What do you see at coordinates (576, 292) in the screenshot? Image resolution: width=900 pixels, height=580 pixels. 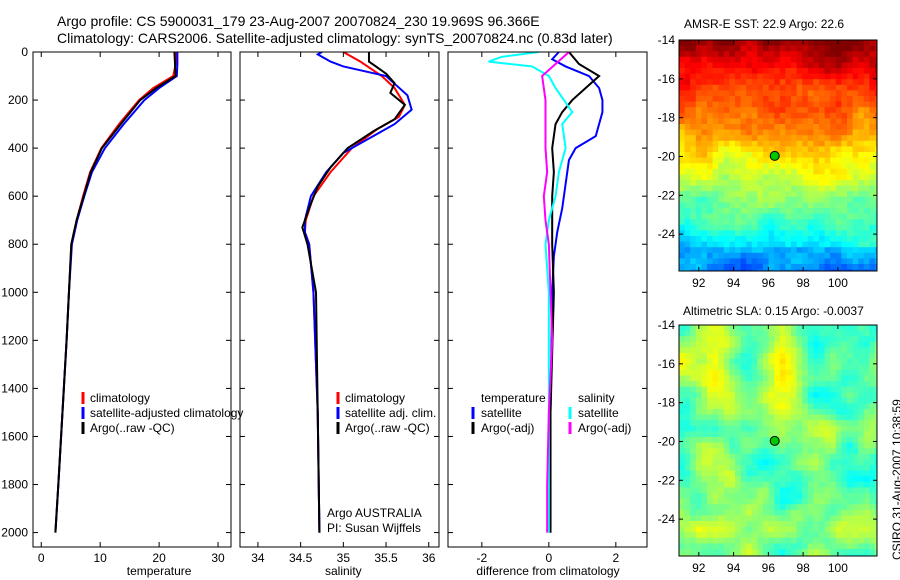 I see `series-line-temperature-satellite` at bounding box center [576, 292].